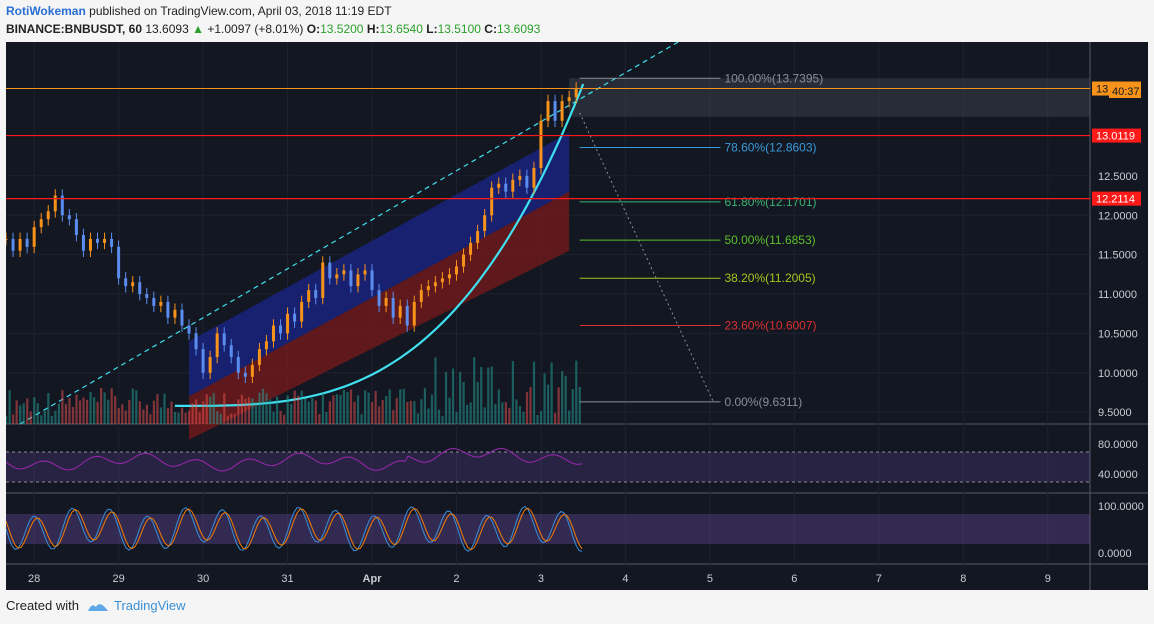  What do you see at coordinates (1115, 137) in the screenshot?
I see `level-tag-text: 13.0119` at bounding box center [1115, 137].